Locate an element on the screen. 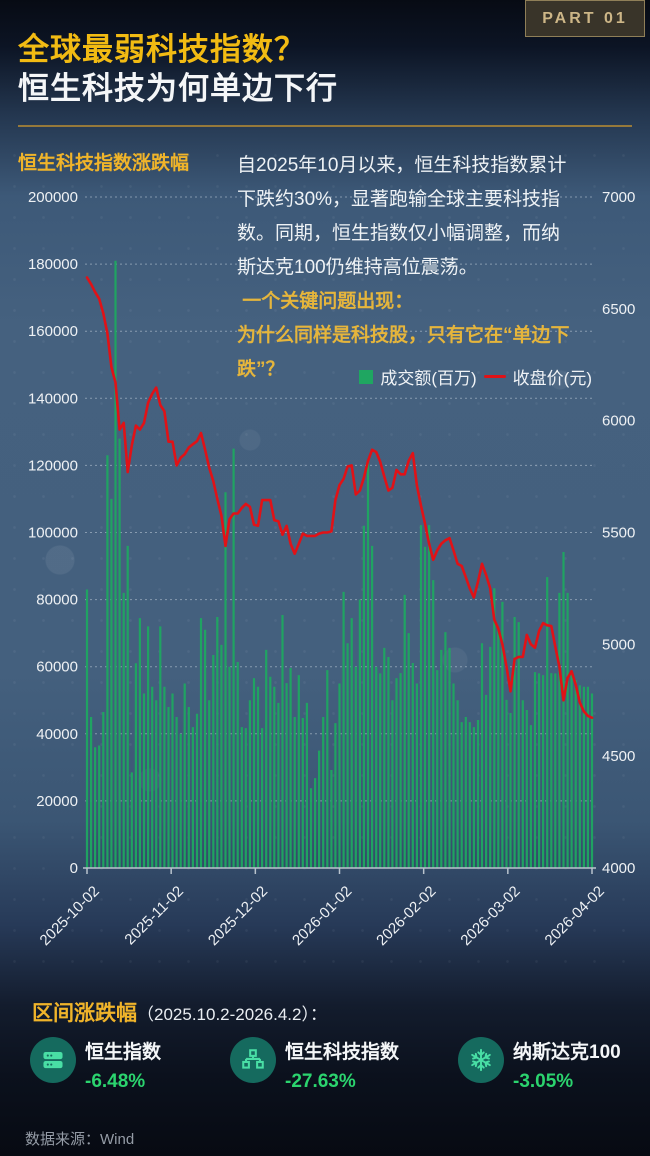 The width and height of the screenshot is (650, 1156). stat-label: 恒生科技指数 is located at coordinates (342, 1052).